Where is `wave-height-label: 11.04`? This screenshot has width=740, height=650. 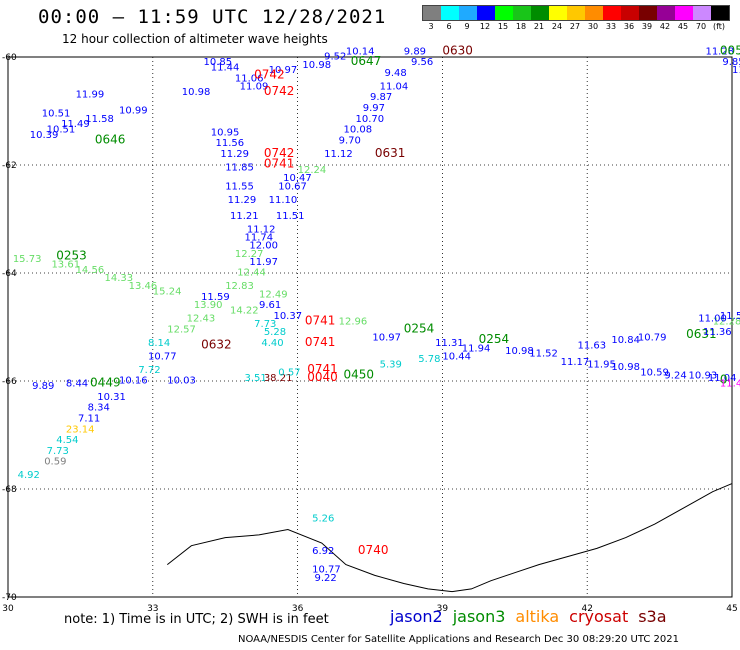
wave-height-label: 11.04 is located at coordinates (722, 378).